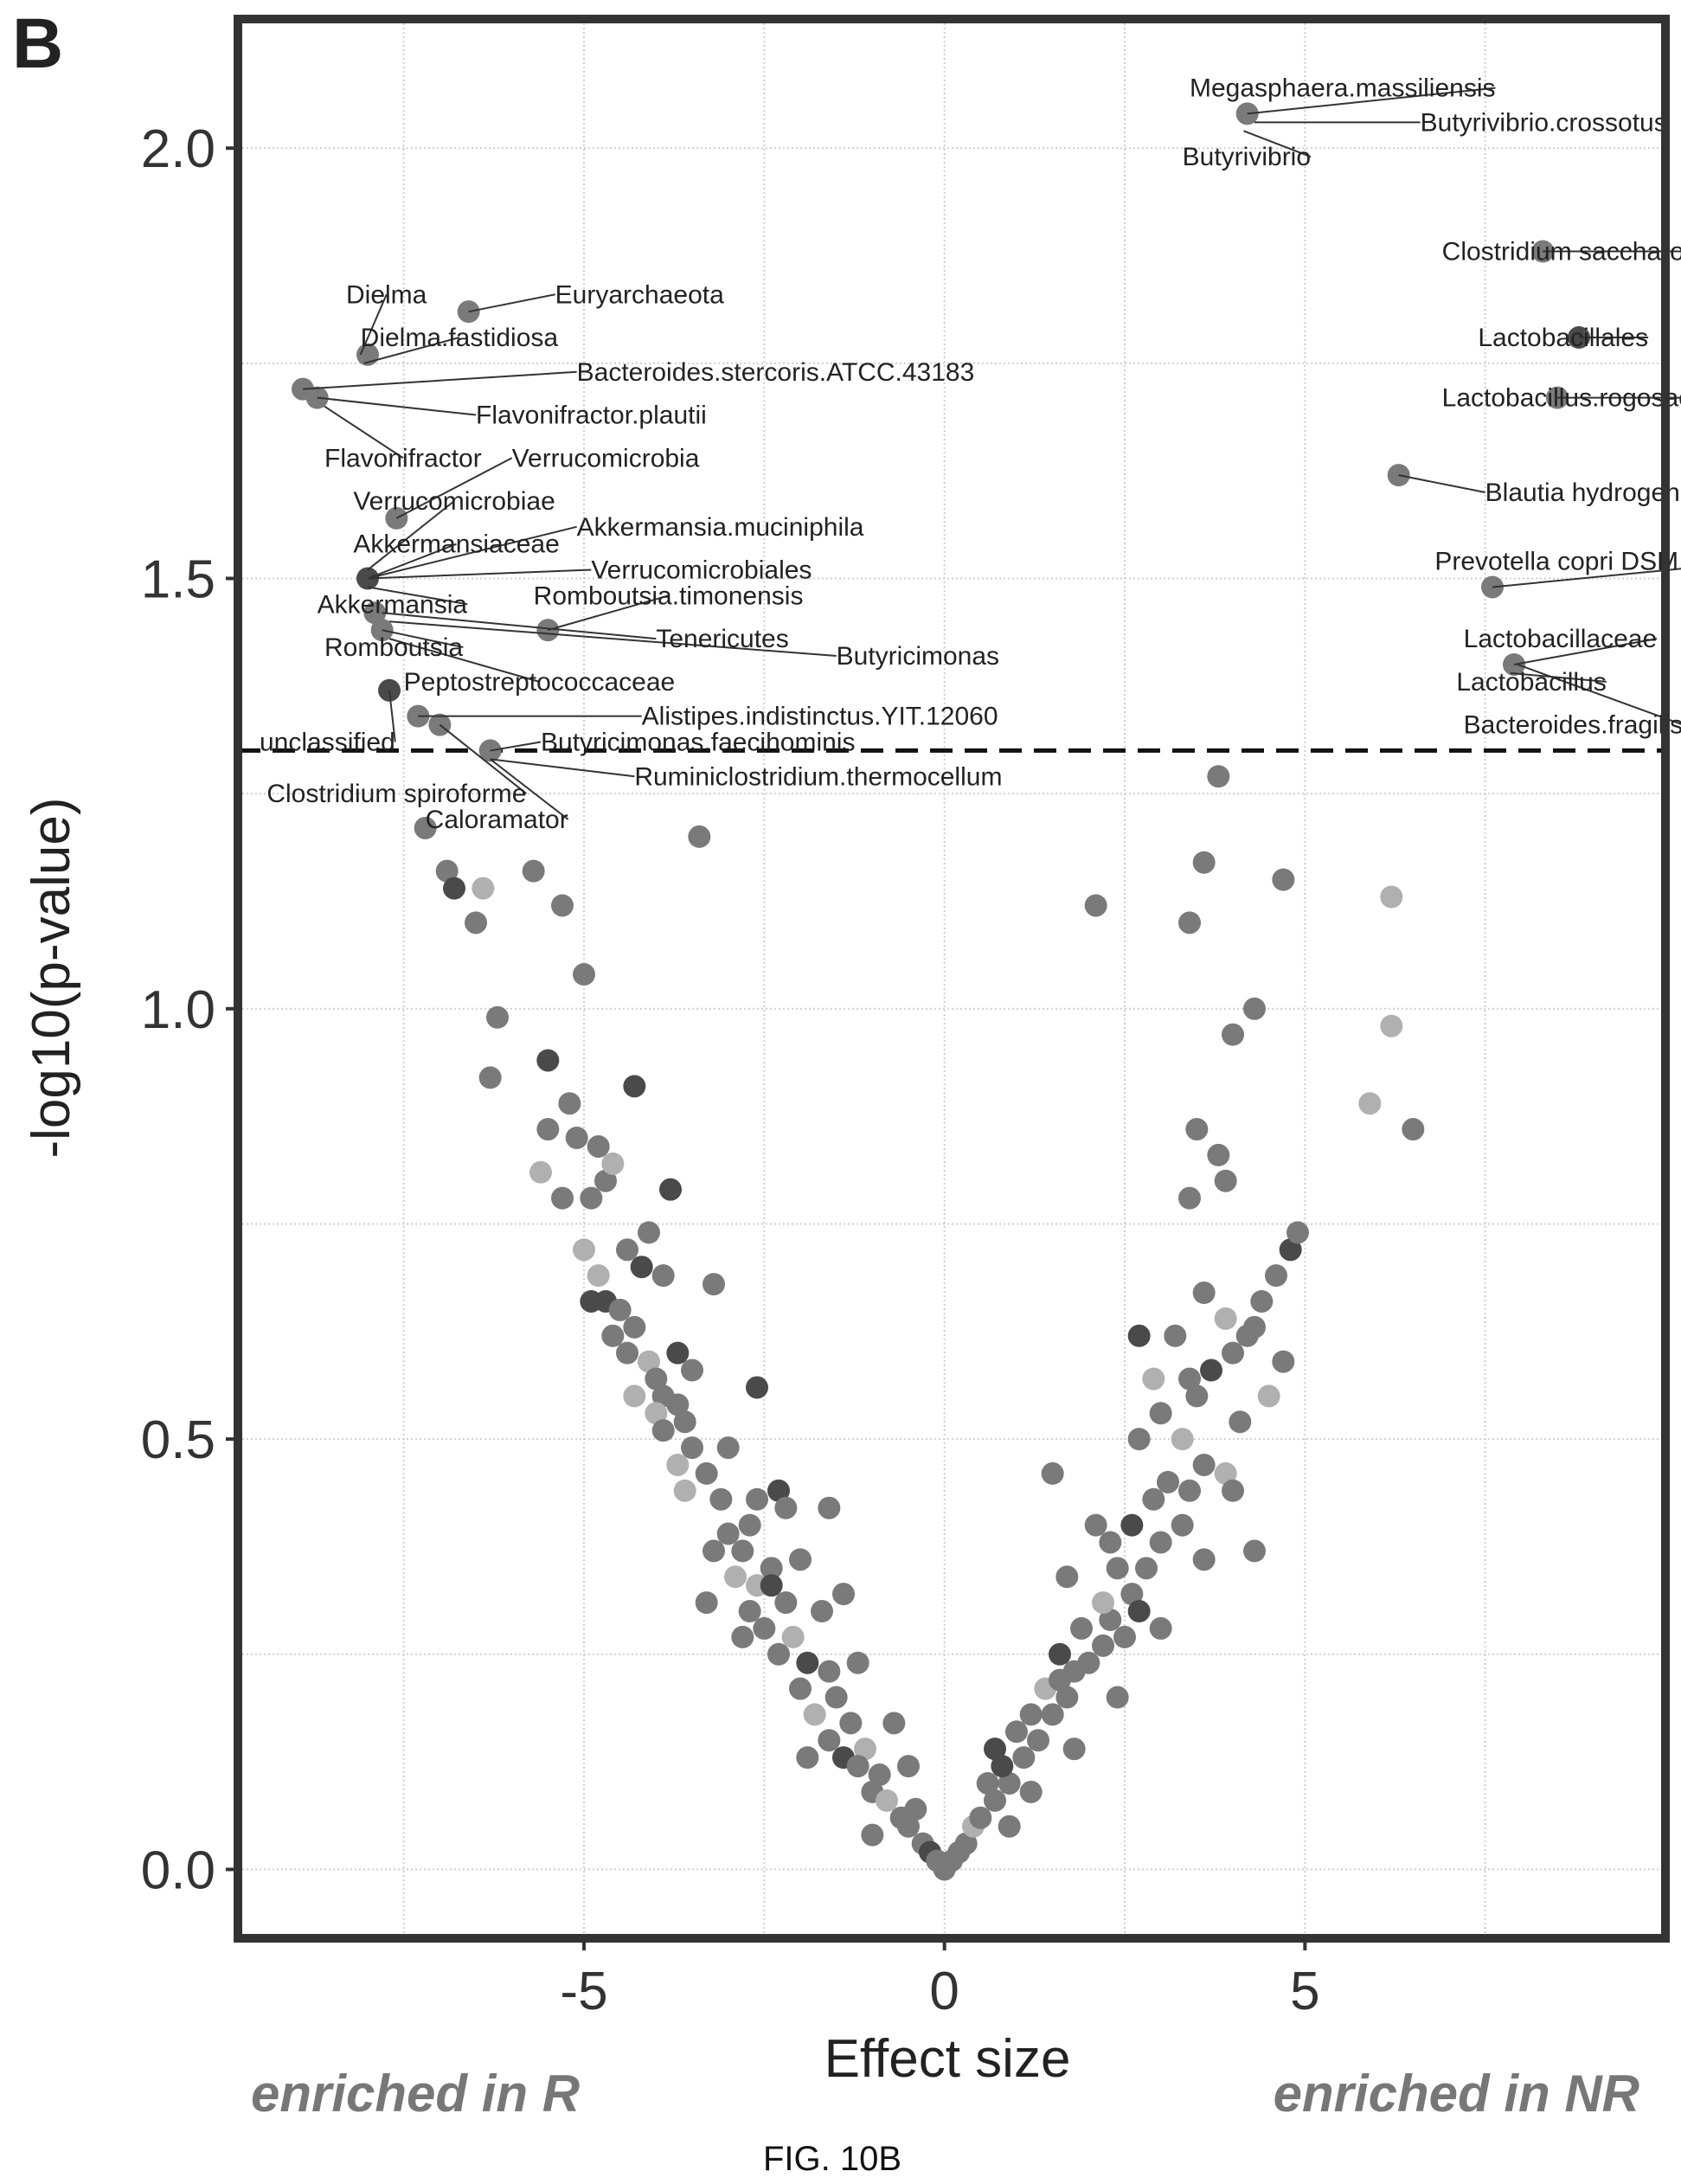 The width and height of the screenshot is (1681, 2184). What do you see at coordinates (1563, 338) in the screenshot?
I see `point-label: Lactobacillales` at bounding box center [1563, 338].